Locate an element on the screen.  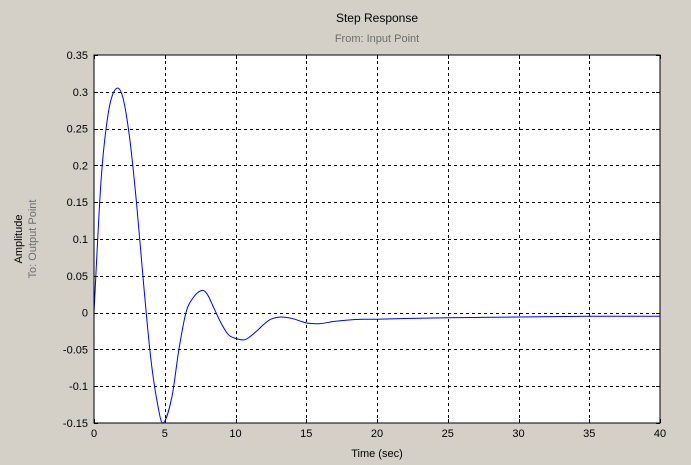
y-tick-label: 0.05 is located at coordinates (77, 277).